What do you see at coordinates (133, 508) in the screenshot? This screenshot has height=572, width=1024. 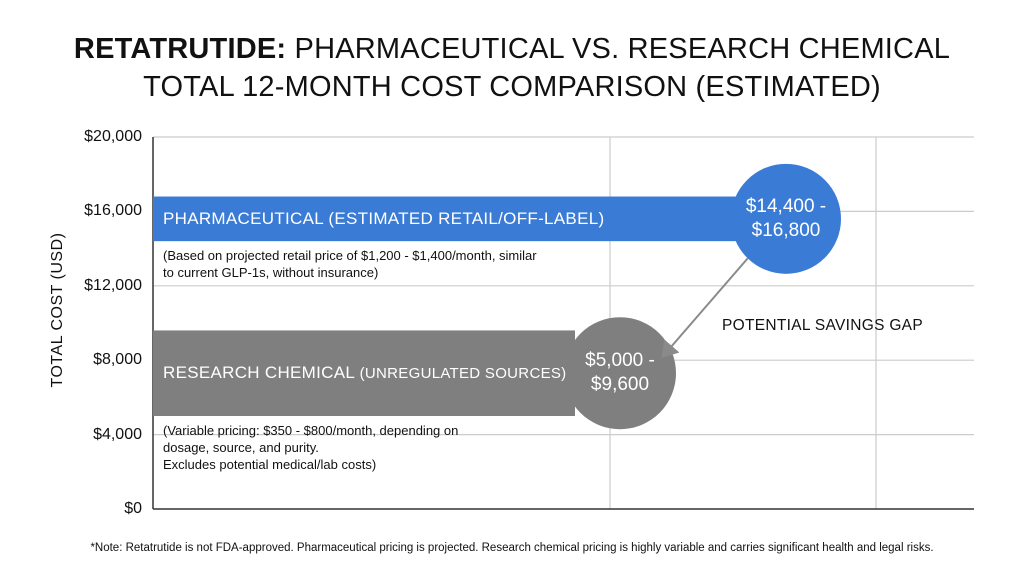 I see `y-tick-label: $0` at bounding box center [133, 508].